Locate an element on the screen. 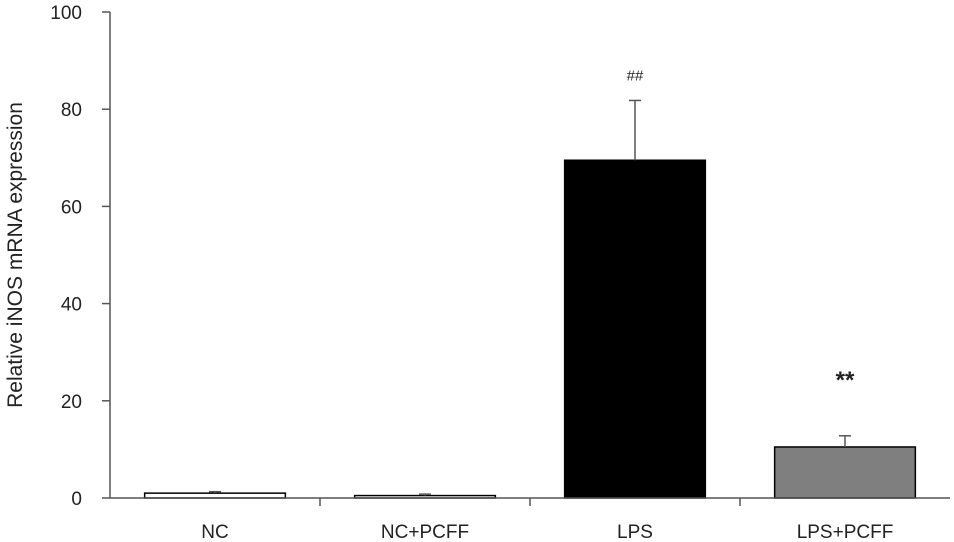 The width and height of the screenshot is (954, 542). y-tick-label: 100 is located at coordinates (66, 13).